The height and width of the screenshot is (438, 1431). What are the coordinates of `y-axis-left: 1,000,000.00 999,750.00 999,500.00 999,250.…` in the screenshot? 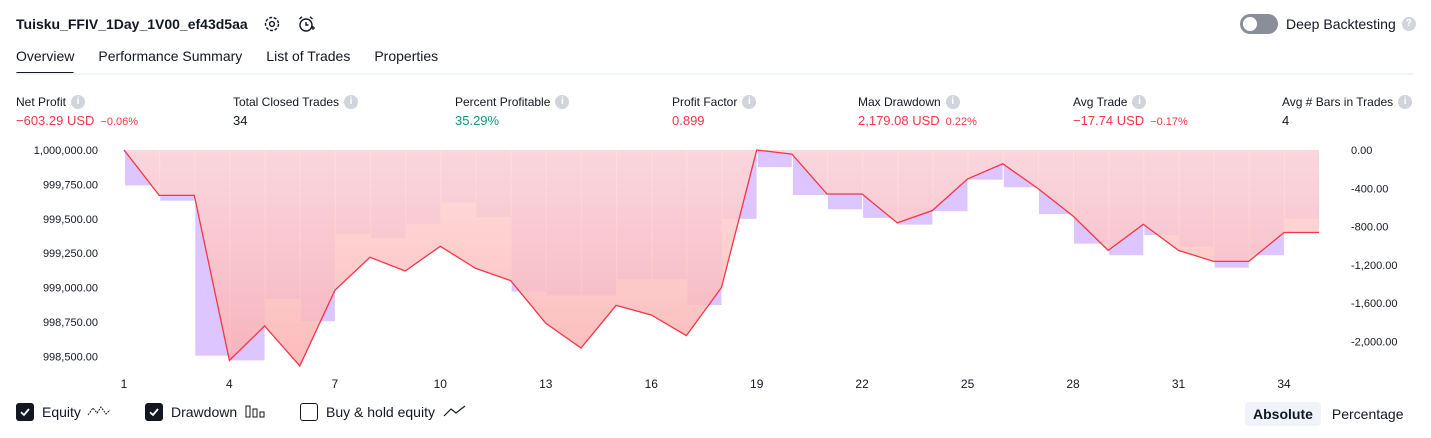 It's located at (66, 254).